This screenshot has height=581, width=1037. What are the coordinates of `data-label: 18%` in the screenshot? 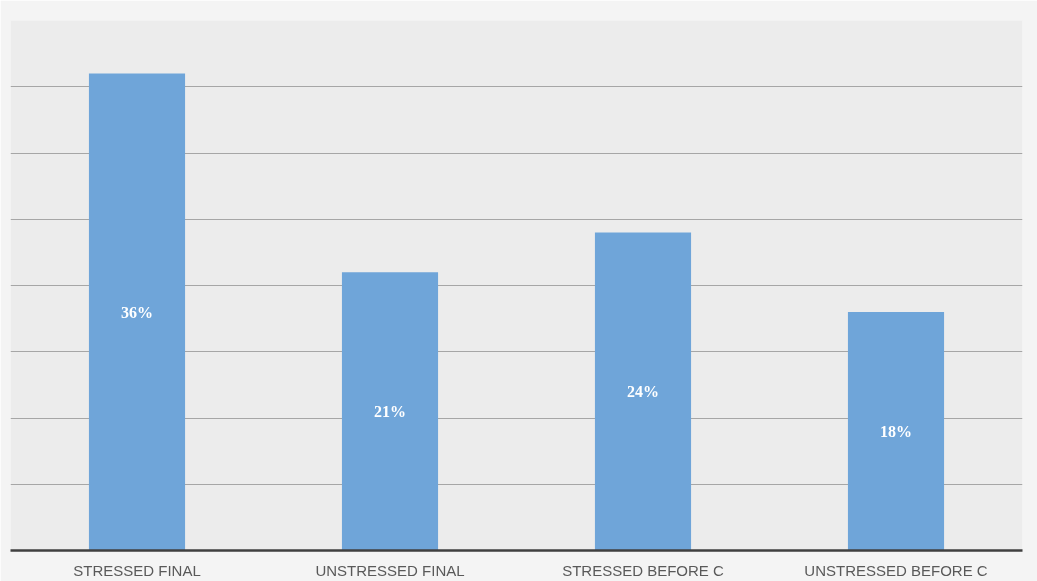 It's located at (896, 431).